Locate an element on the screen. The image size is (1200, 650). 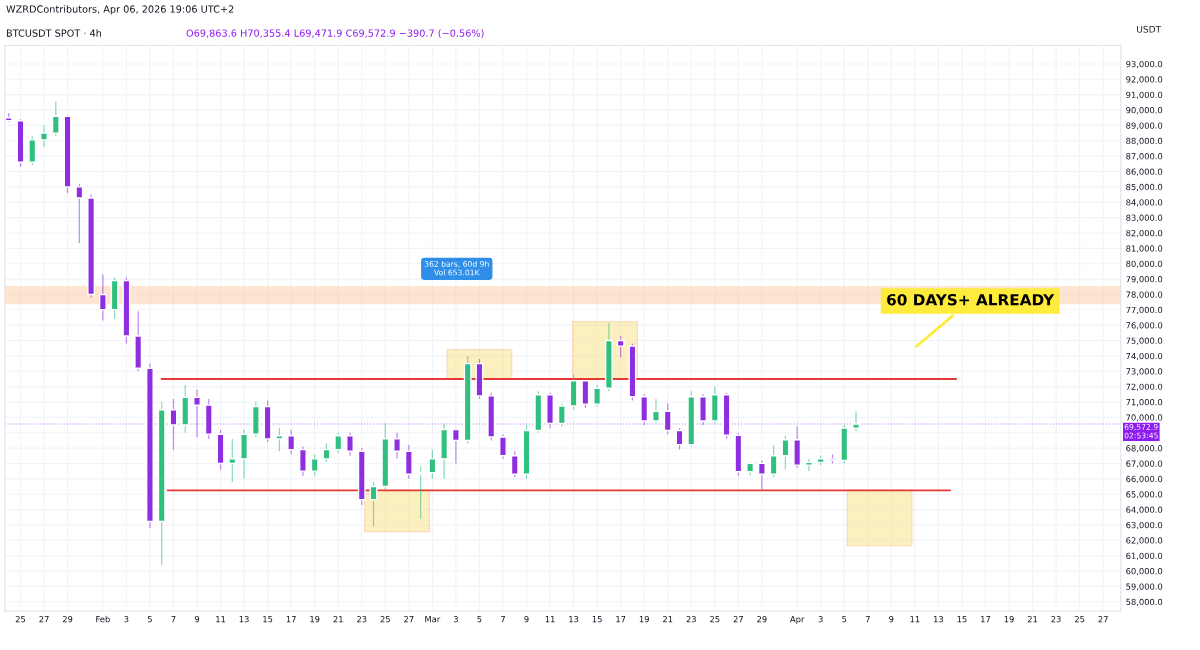
y-tick-label: 88,000.0 is located at coordinates (1144, 141).